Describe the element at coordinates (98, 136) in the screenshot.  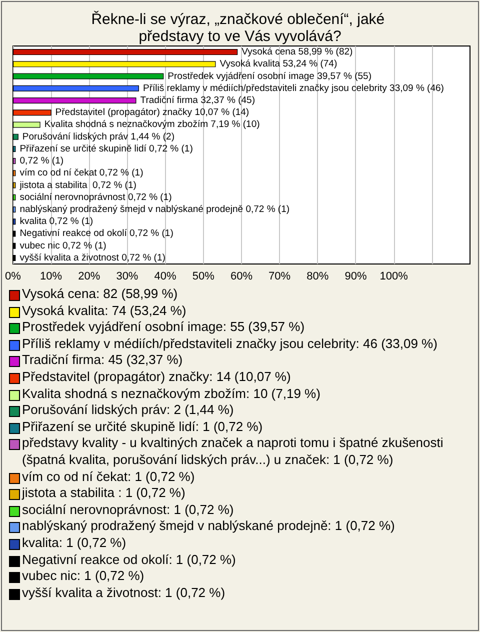
I see `category-label: Porušování lidských práv 1,44 % (2)` at that location.